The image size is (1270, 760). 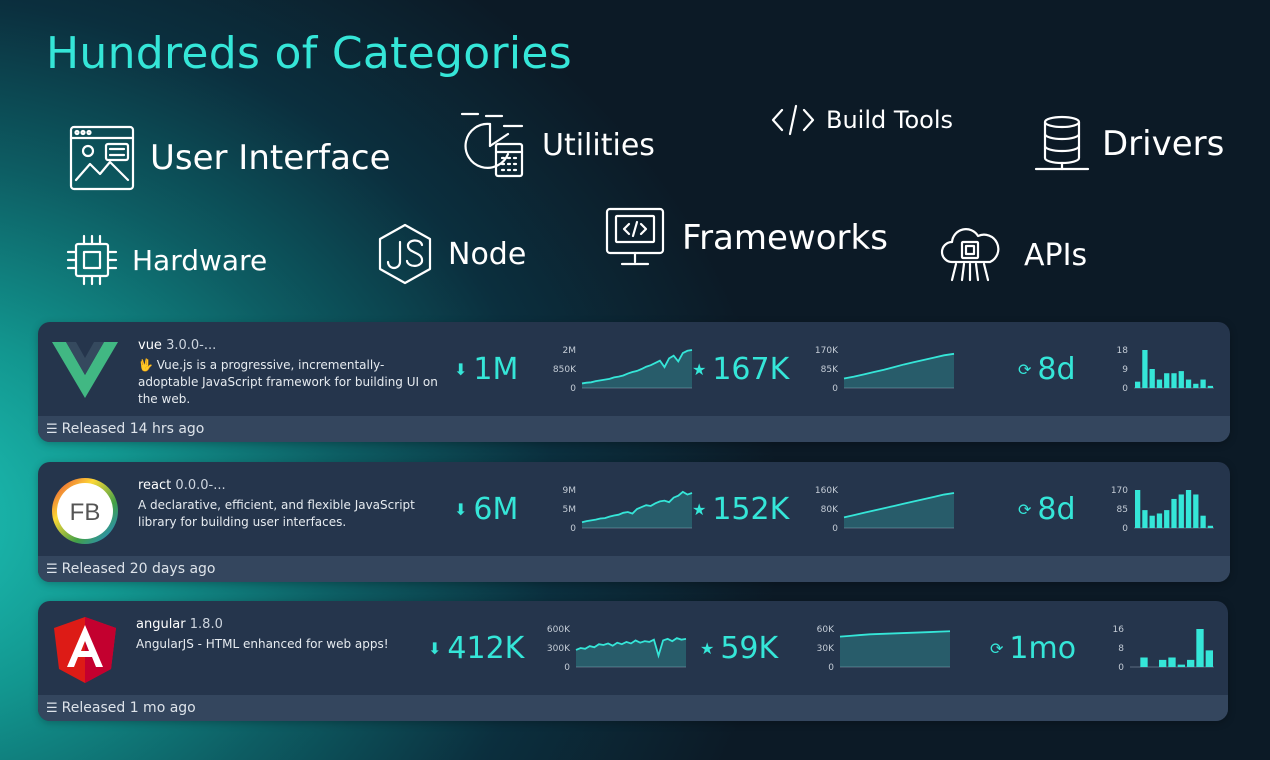 I want to click on code-icon, so click(x=793, y=120).